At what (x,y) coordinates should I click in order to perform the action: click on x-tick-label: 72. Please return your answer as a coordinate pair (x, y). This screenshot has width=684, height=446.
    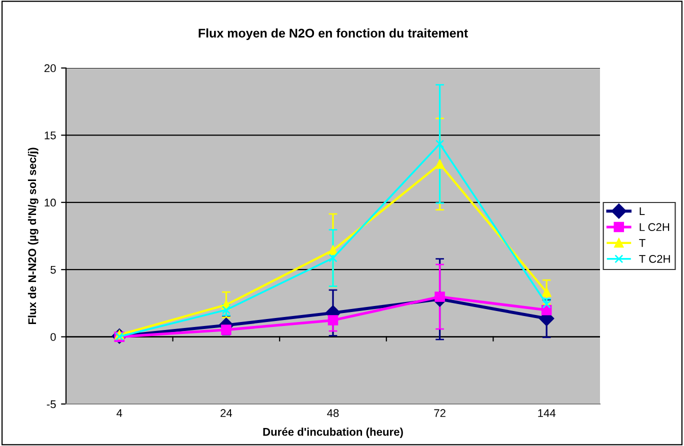
    Looking at the image, I should click on (440, 413).